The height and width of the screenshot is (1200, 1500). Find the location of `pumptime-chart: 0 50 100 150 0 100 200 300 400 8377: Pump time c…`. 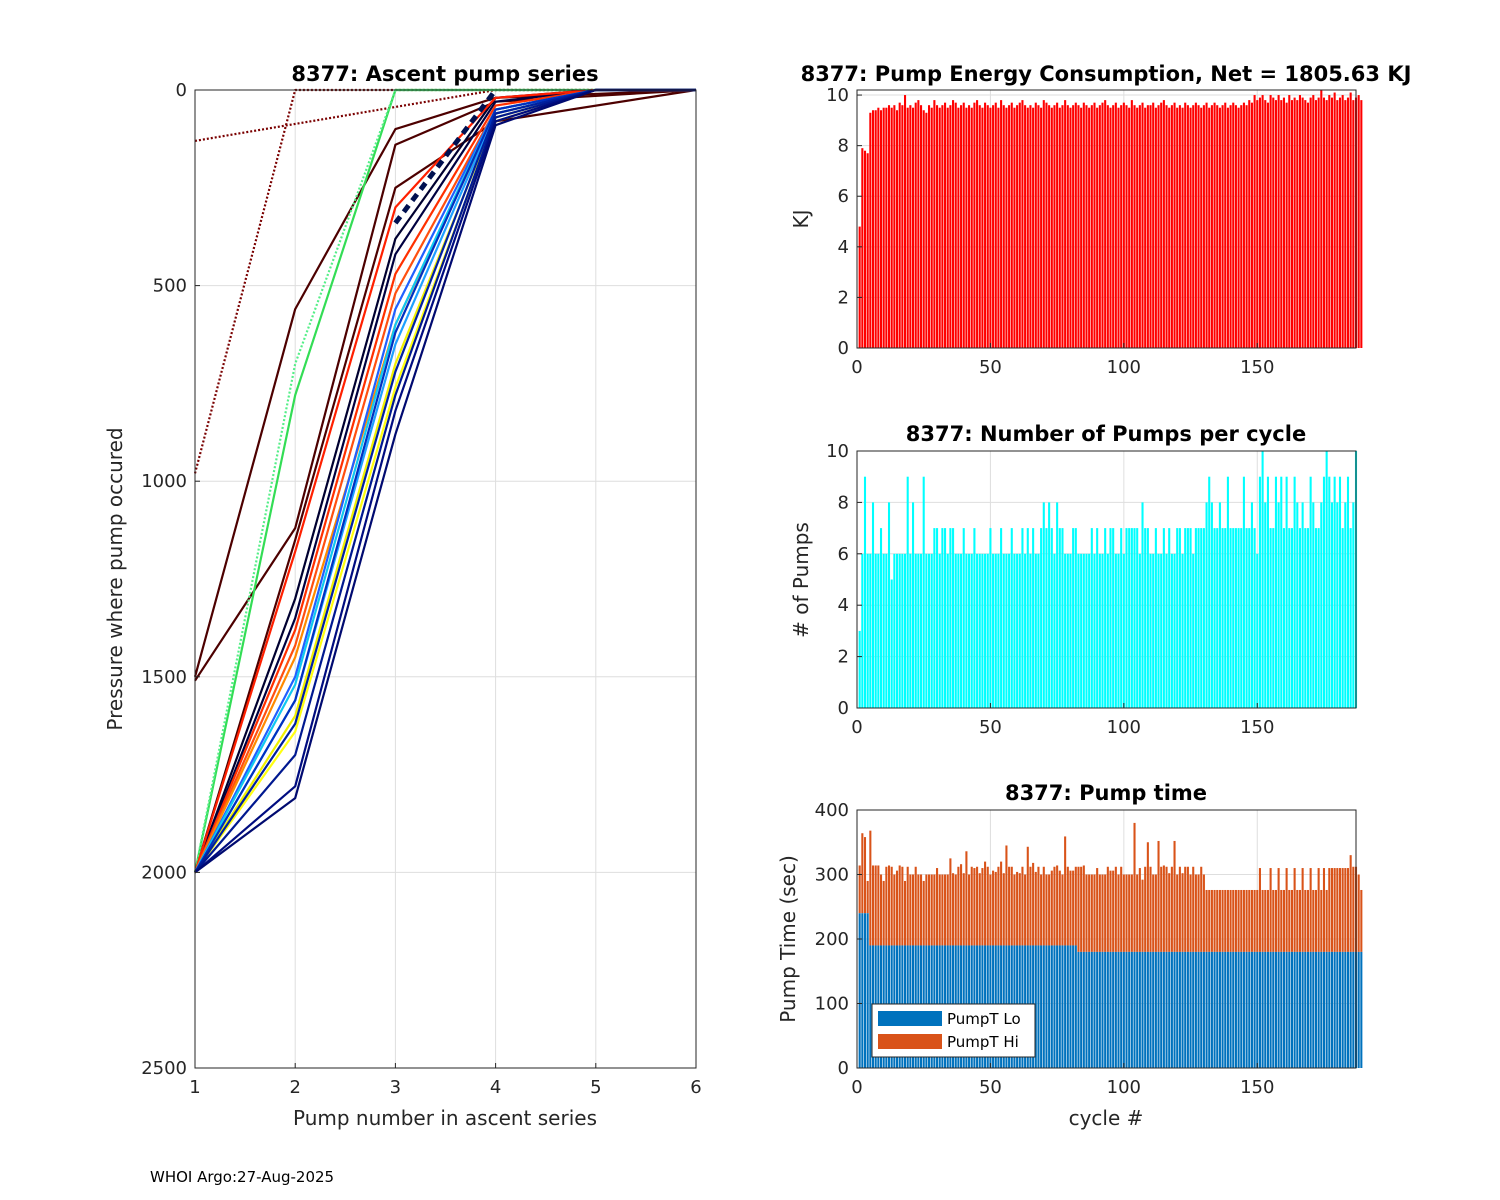

pumptime-chart: 0 50 100 150 0 100 200 300 400 8377: Pump time c… is located at coordinates (1069, 955).